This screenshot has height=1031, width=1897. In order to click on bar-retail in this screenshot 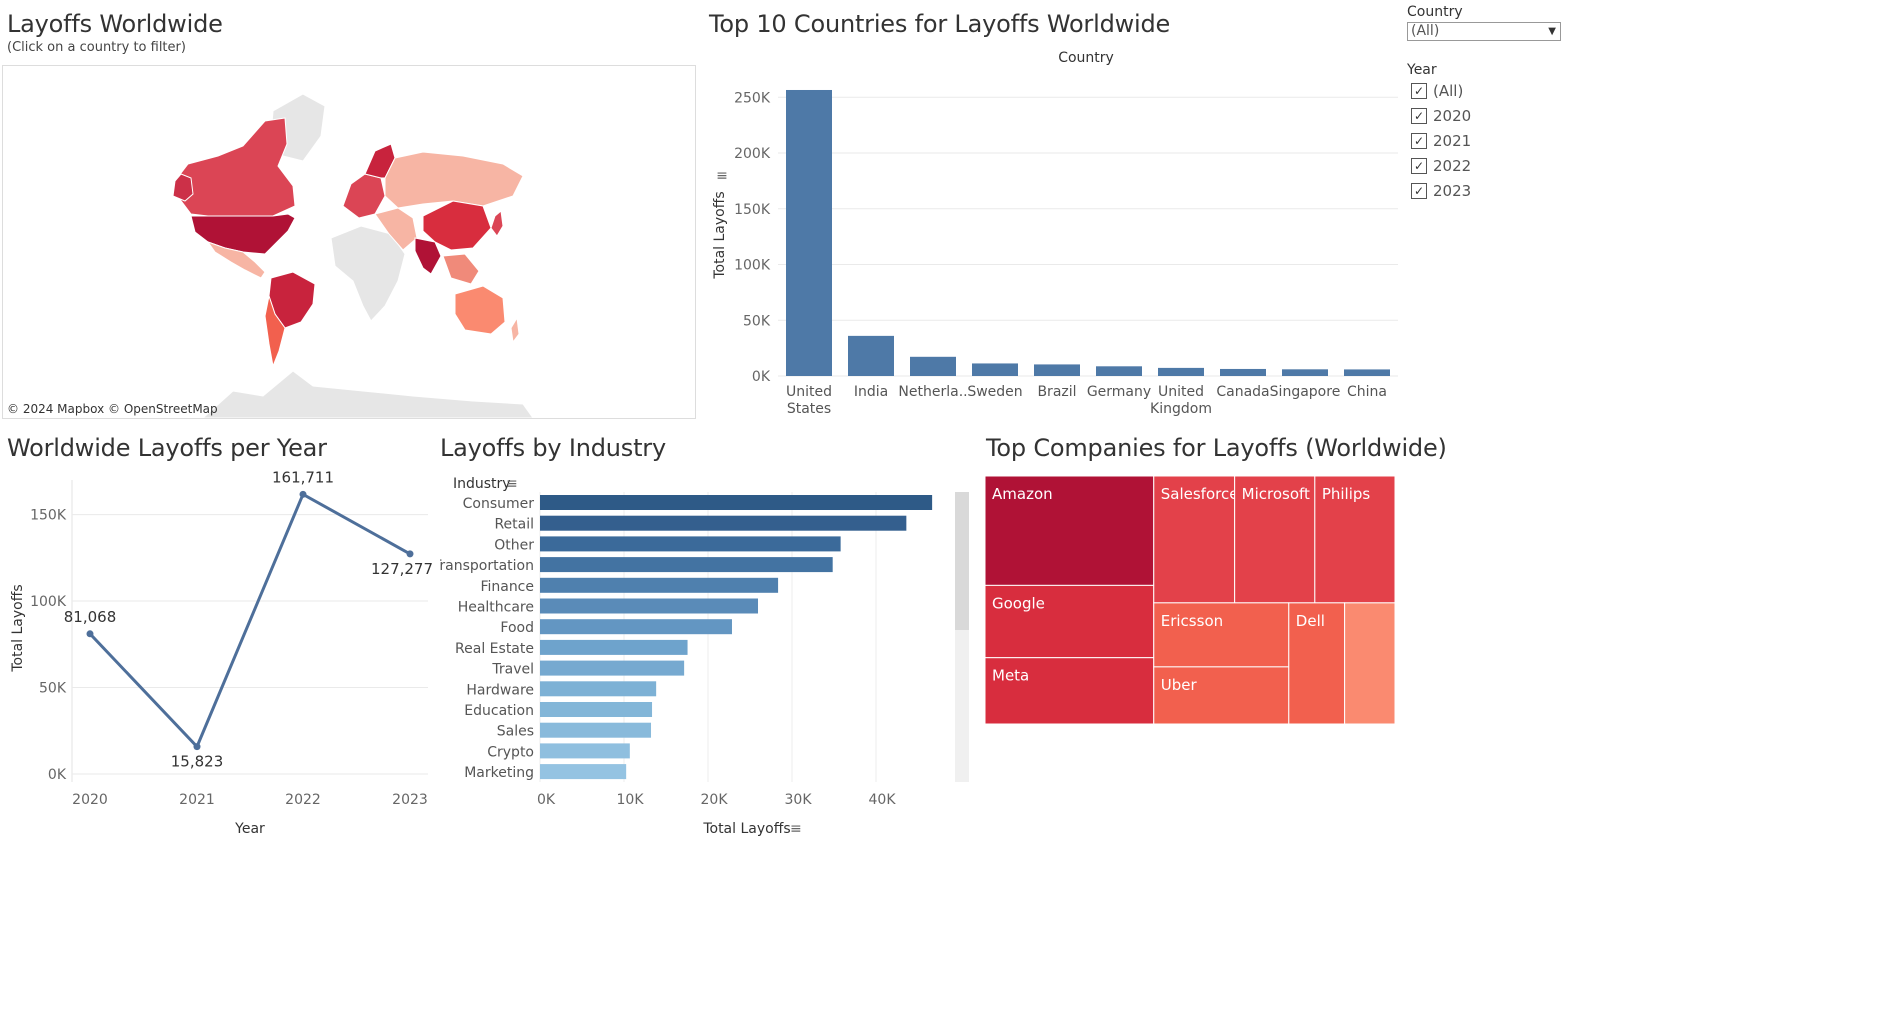, I will do `click(723, 523)`.